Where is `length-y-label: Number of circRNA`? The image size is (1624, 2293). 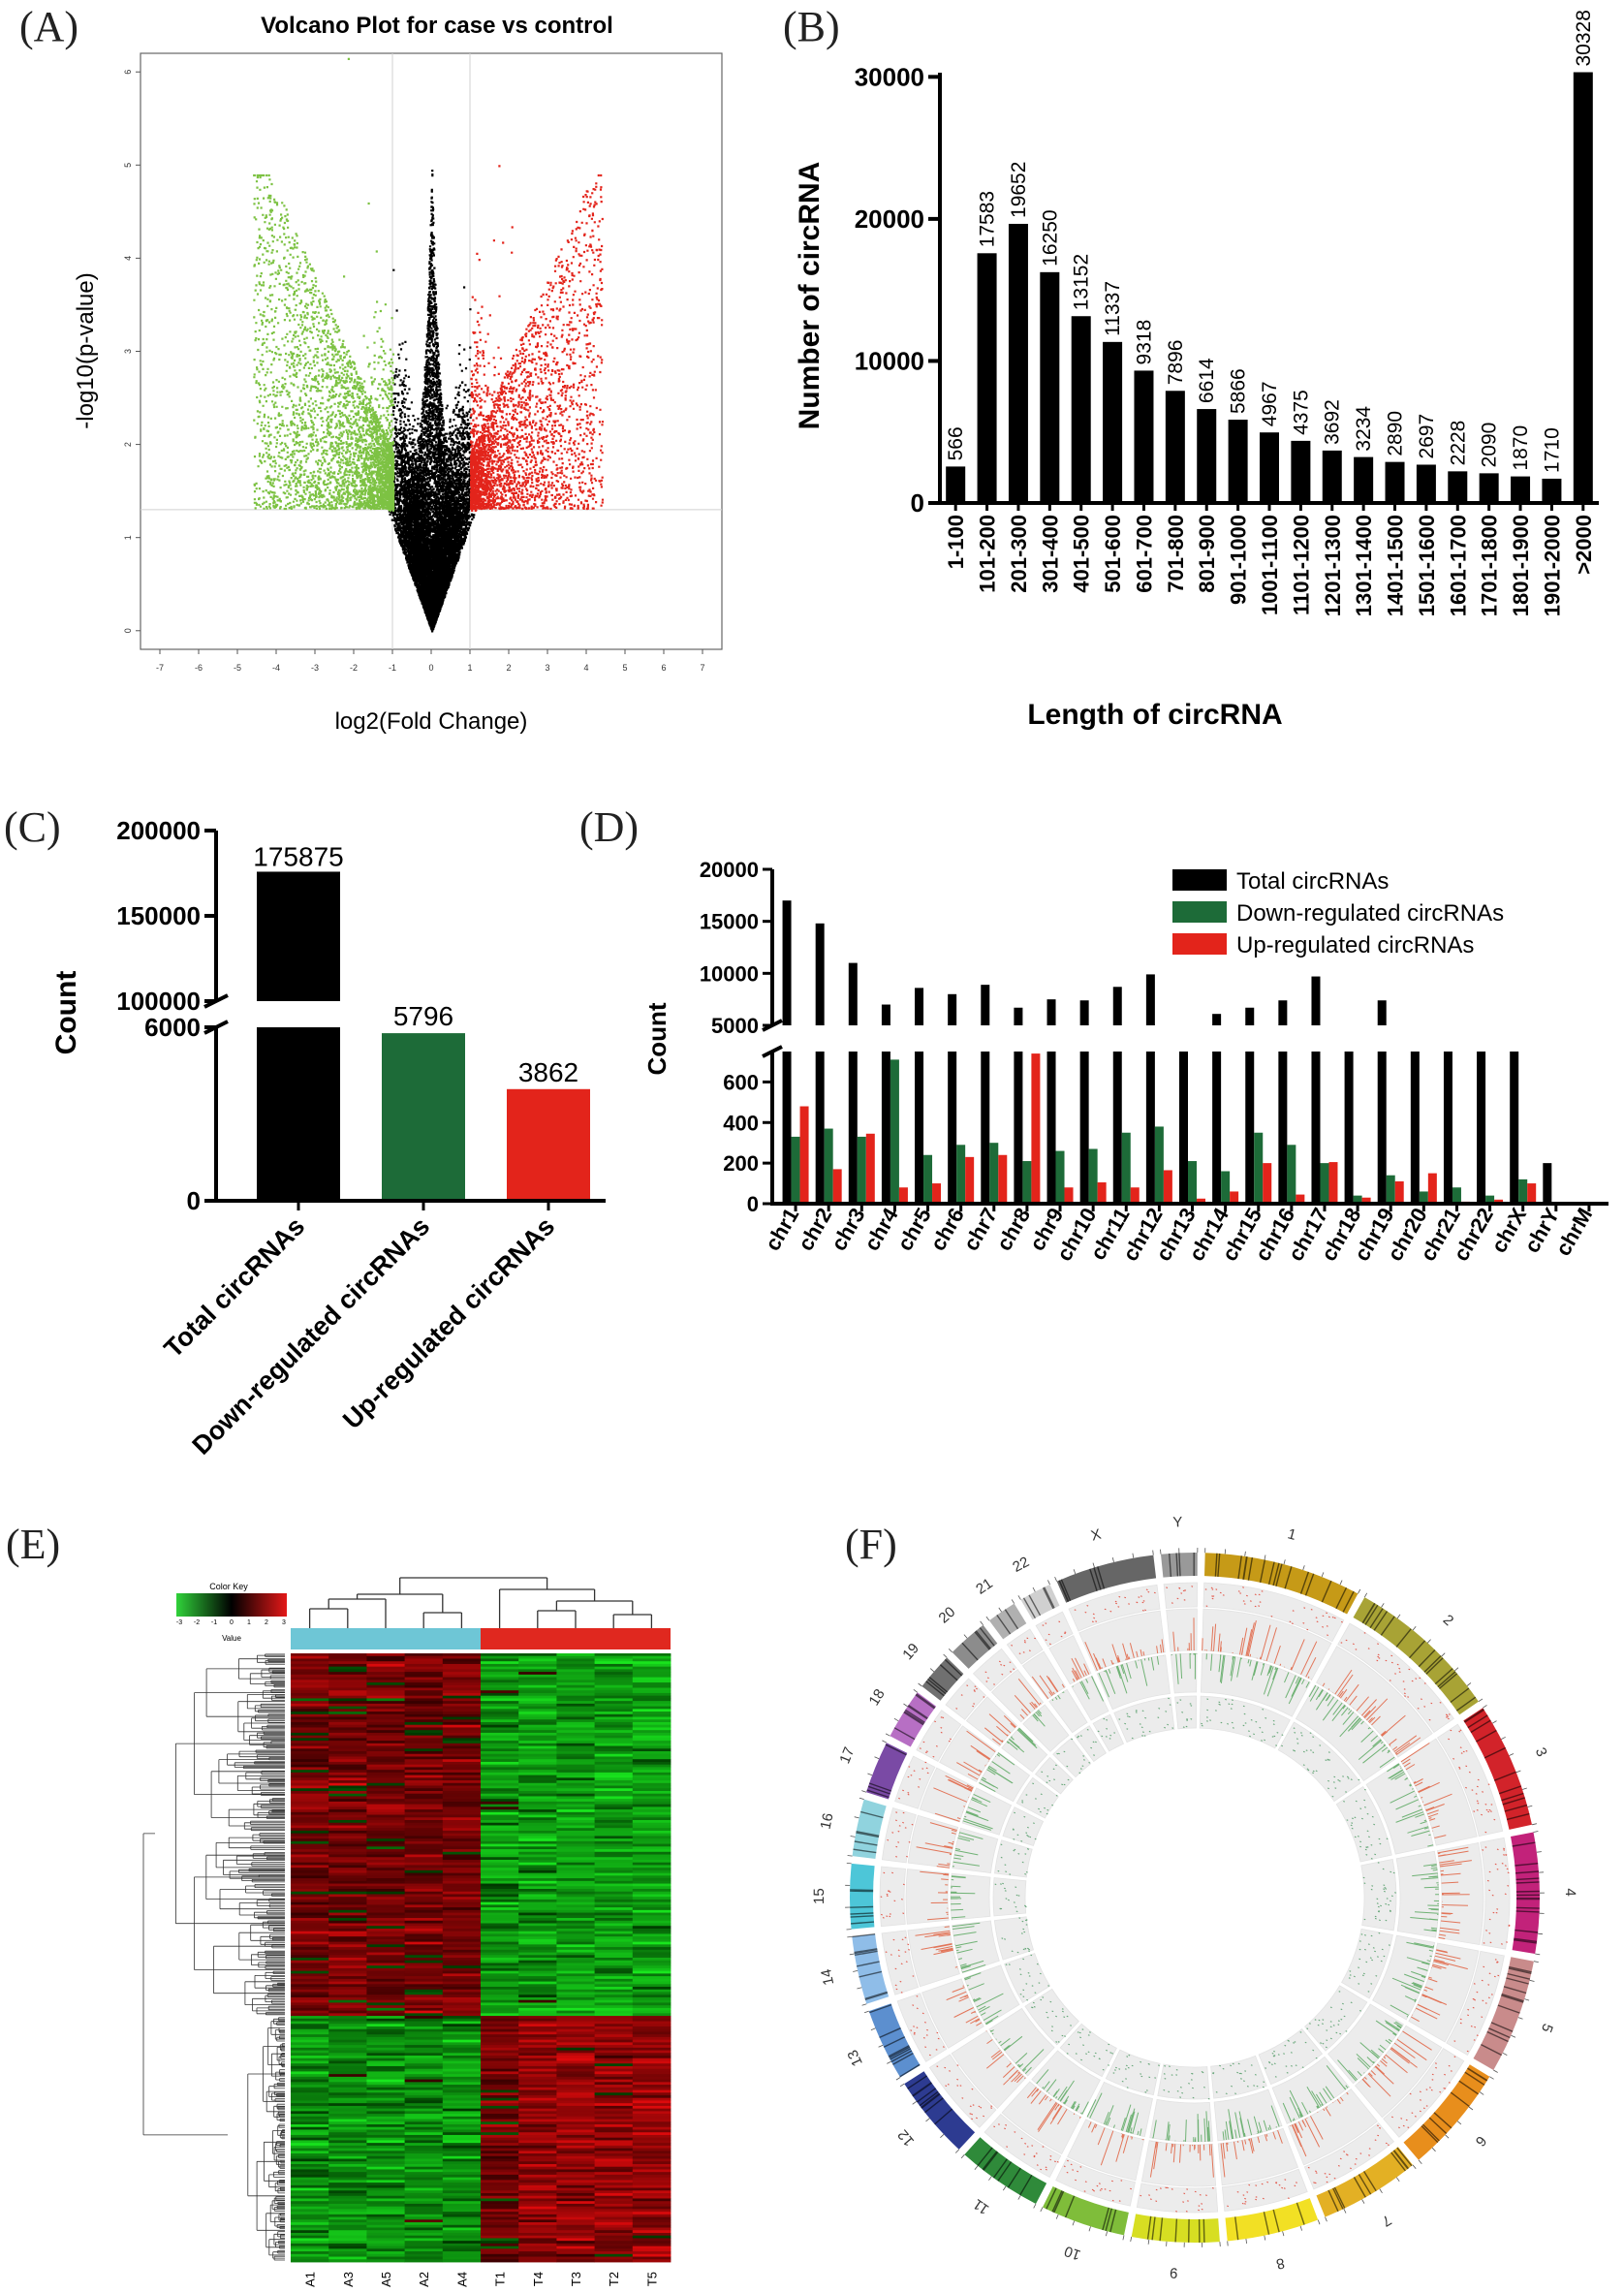 length-y-label: Number of circRNA is located at coordinates (810, 296).